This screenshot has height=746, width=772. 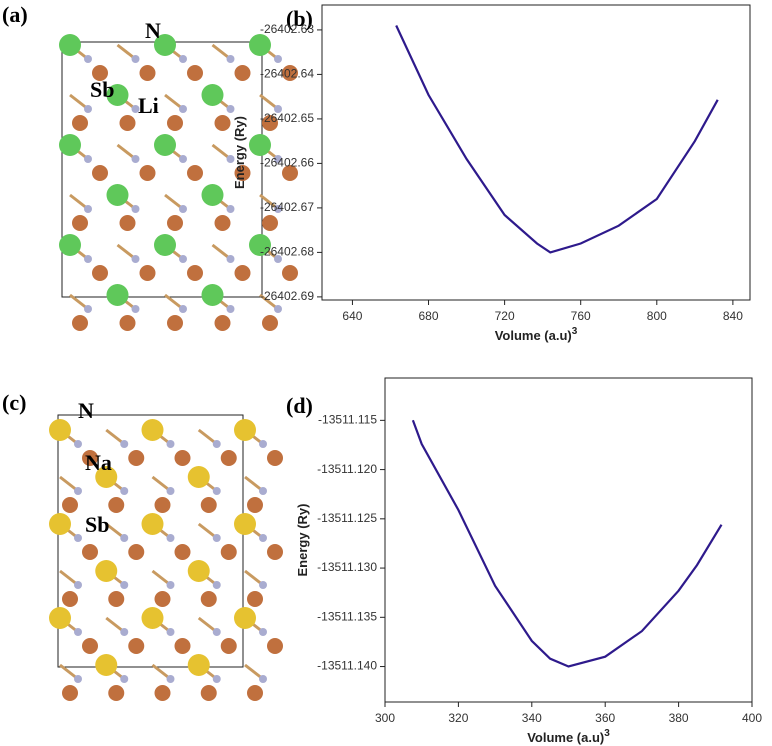 What do you see at coordinates (287, 296) in the screenshot?
I see `y-tick-label: -26402.69` at bounding box center [287, 296].